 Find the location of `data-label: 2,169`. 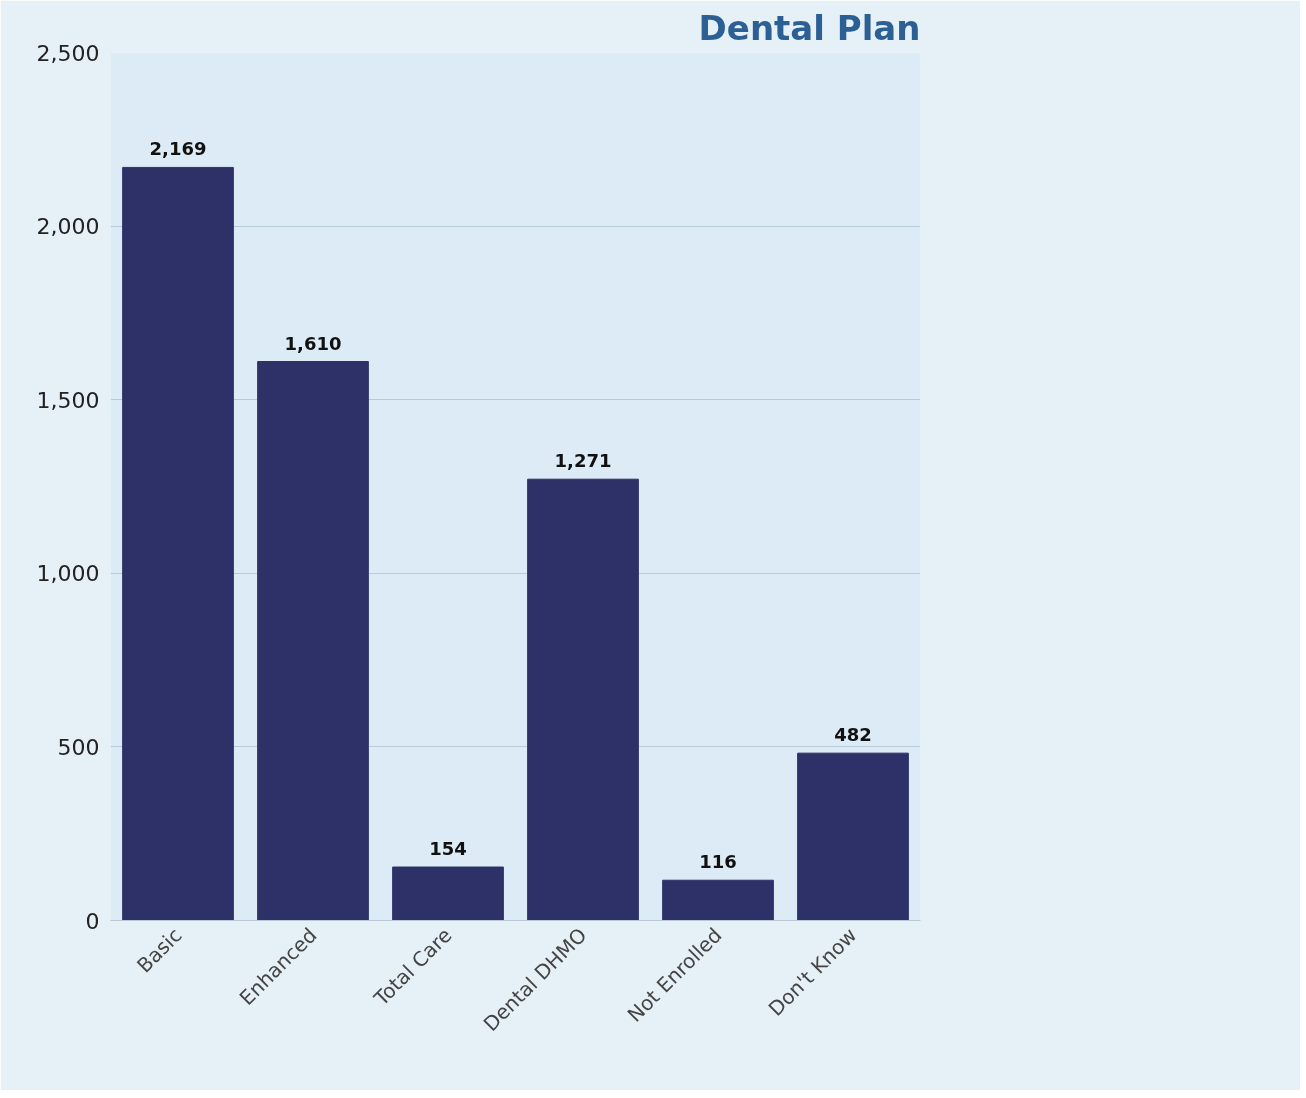

data-label: 2,169 is located at coordinates (178, 149).